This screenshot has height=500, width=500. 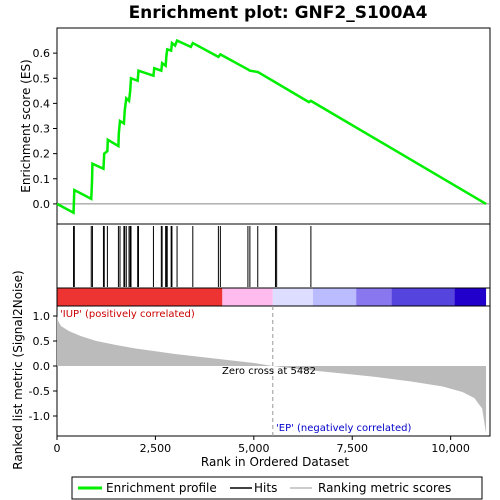 I want to click on positive-annotation: 'IUP' (positively correlated), so click(x=127, y=314).